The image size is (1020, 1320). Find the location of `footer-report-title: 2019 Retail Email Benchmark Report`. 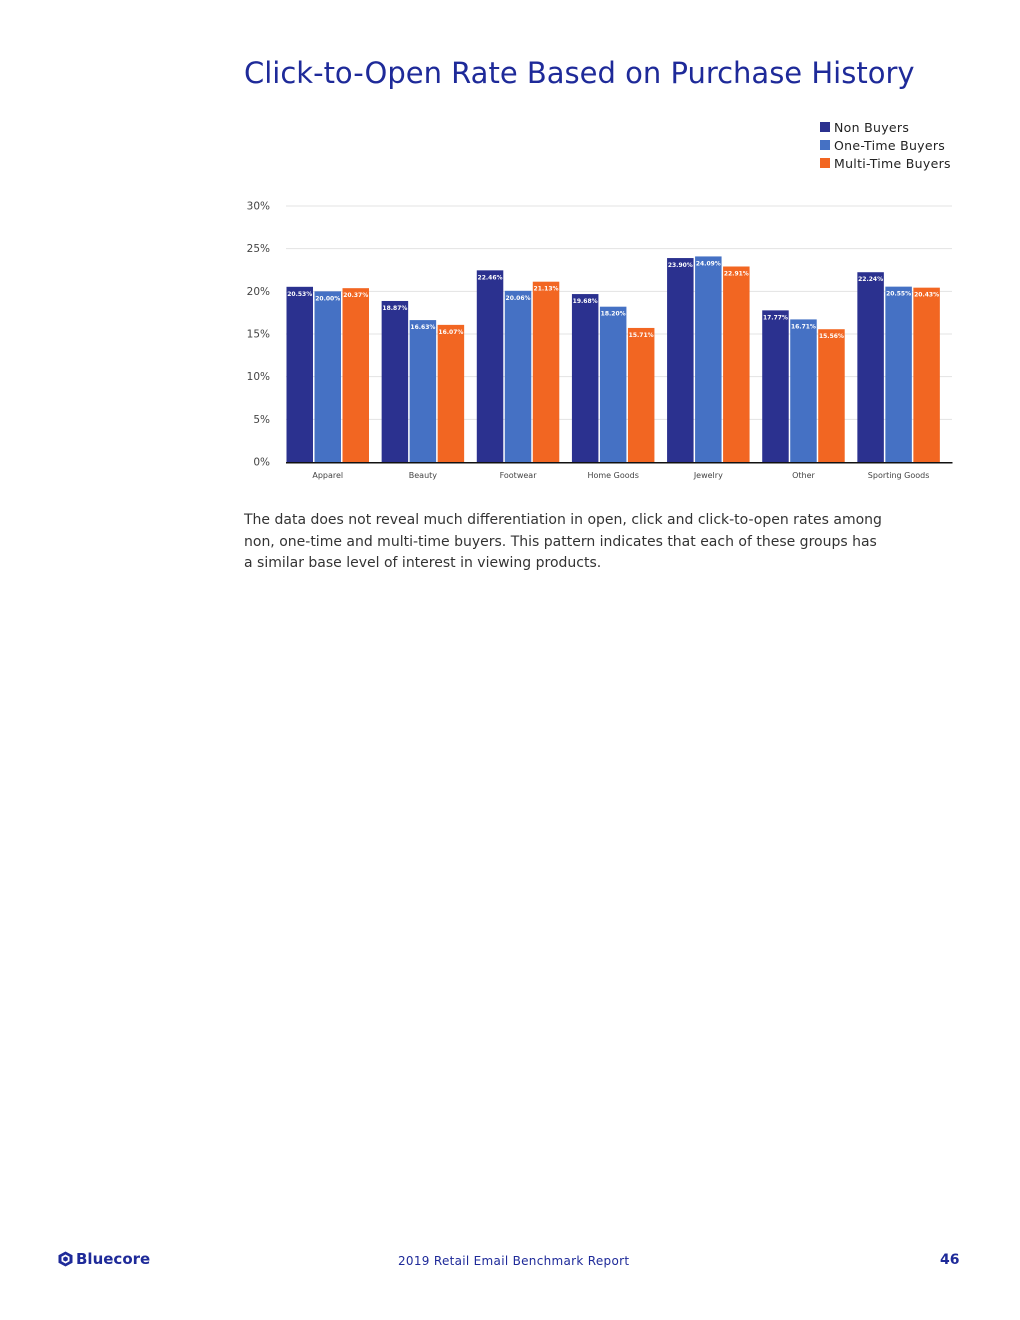

footer-report-title: 2019 Retail Email Benchmark Report is located at coordinates (514, 1261).